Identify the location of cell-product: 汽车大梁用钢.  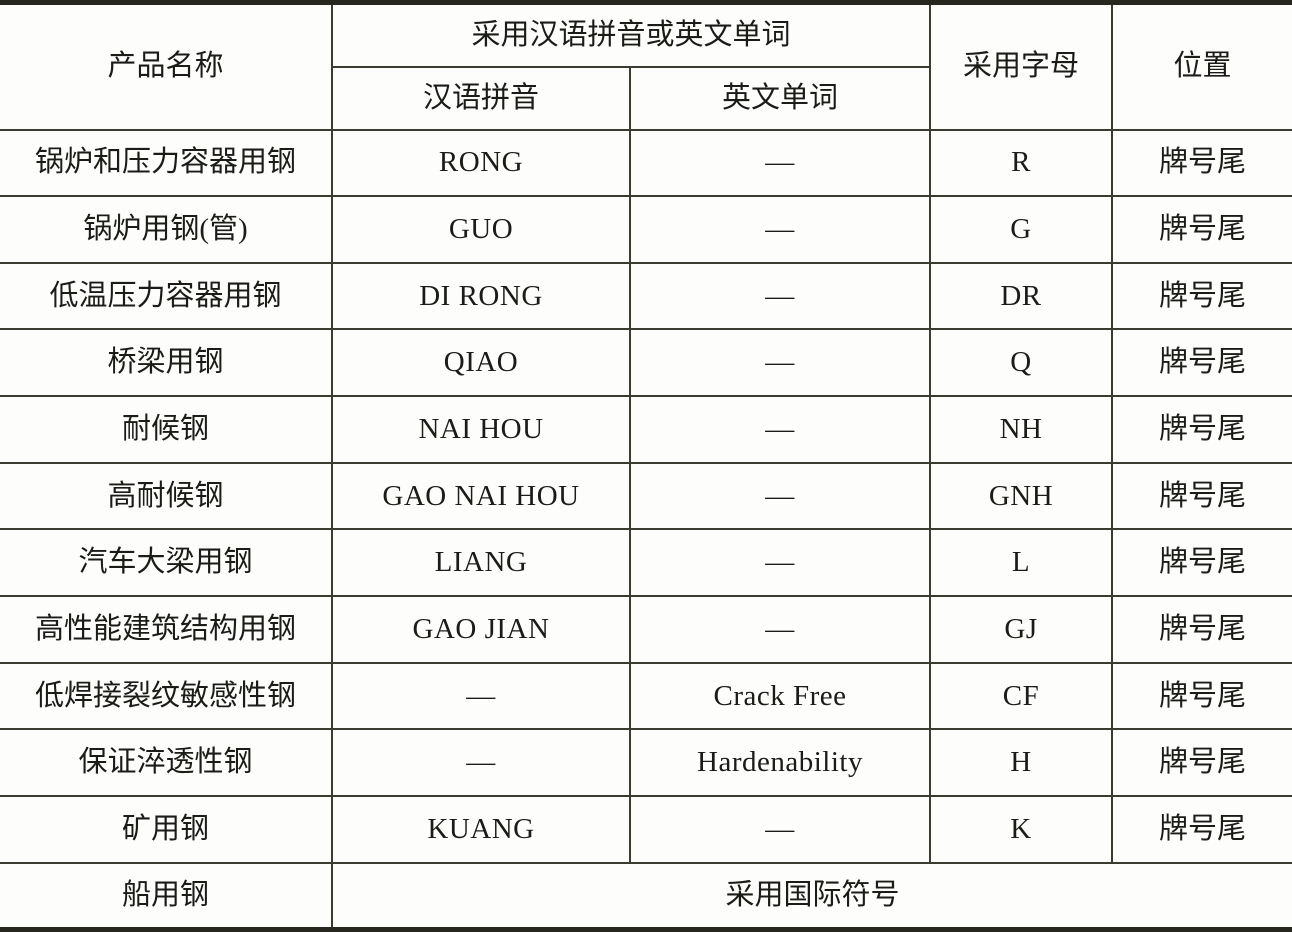
(166, 563).